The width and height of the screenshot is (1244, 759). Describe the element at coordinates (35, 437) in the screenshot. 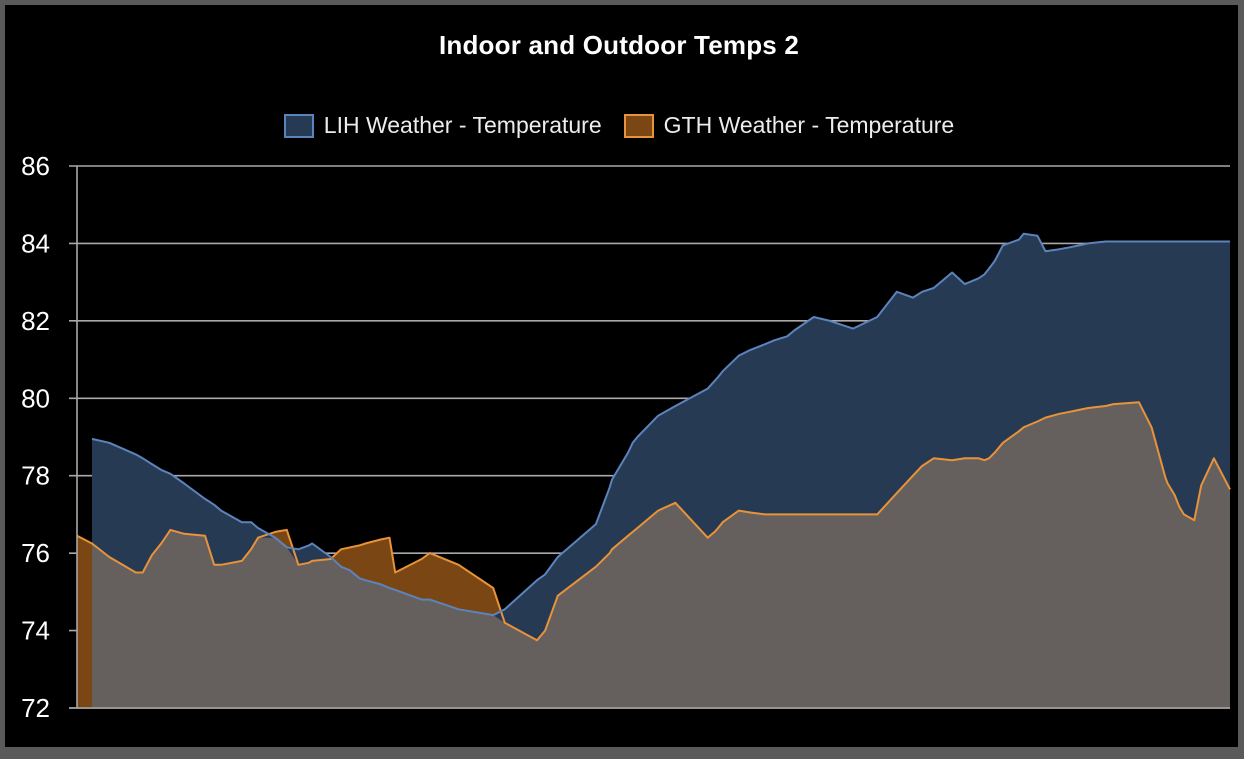

I see `y-tick-labels: 72 74 76 78 80 82 84 86` at that location.